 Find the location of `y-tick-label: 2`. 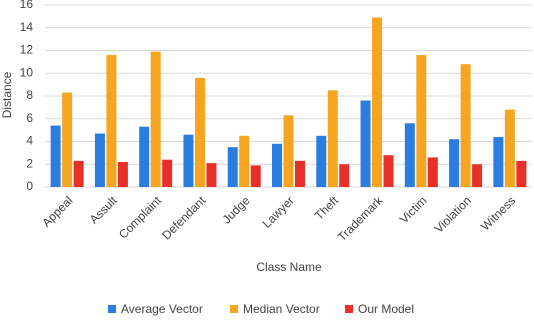

y-tick-label: 2 is located at coordinates (29, 163).